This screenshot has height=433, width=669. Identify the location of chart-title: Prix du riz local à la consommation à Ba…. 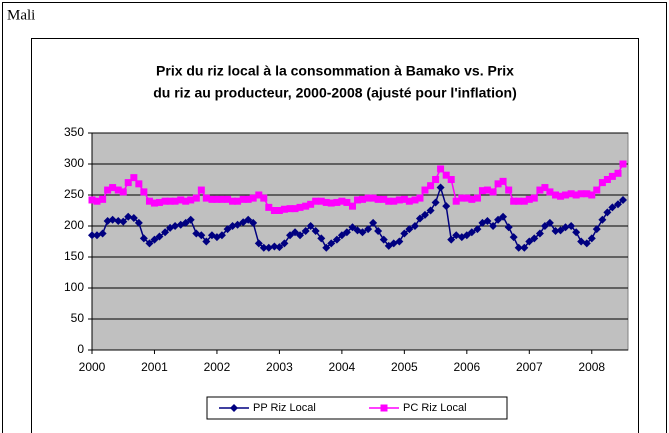
(335, 71).